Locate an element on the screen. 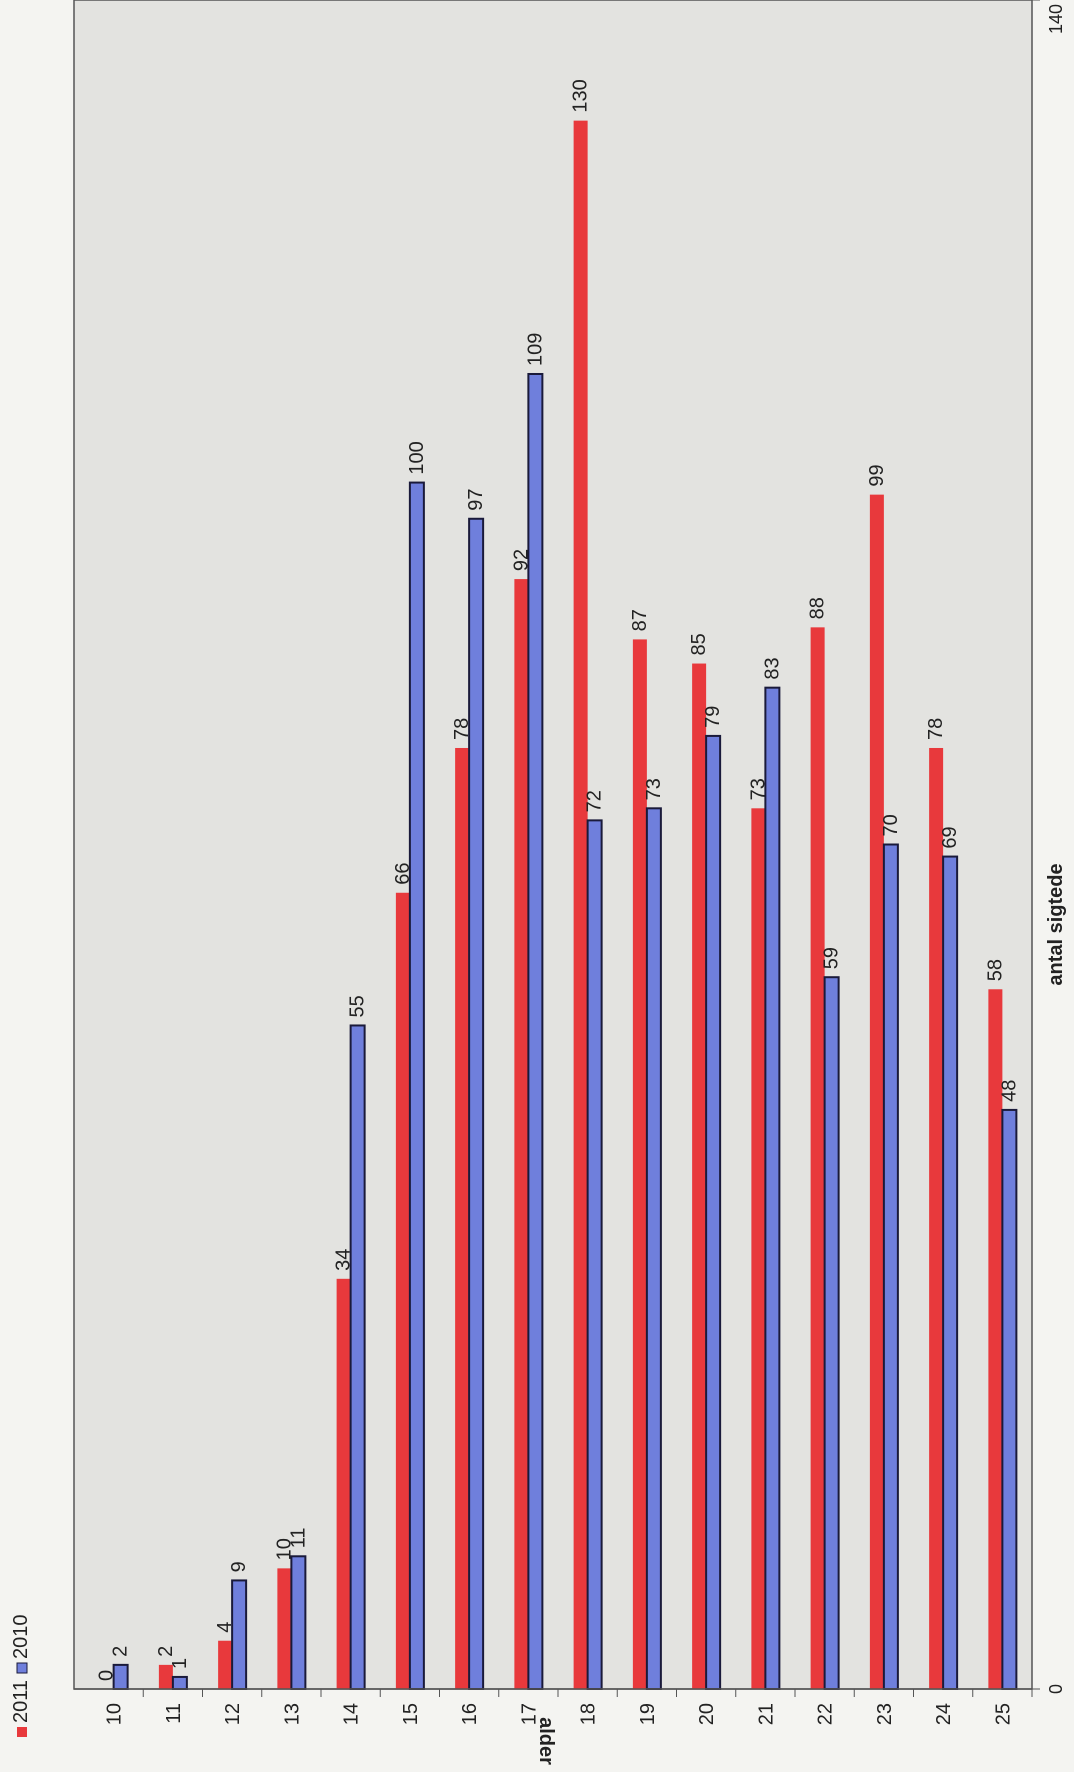 The image size is (1074, 1772). data-label-2010-24: 69 is located at coordinates (950, 837).